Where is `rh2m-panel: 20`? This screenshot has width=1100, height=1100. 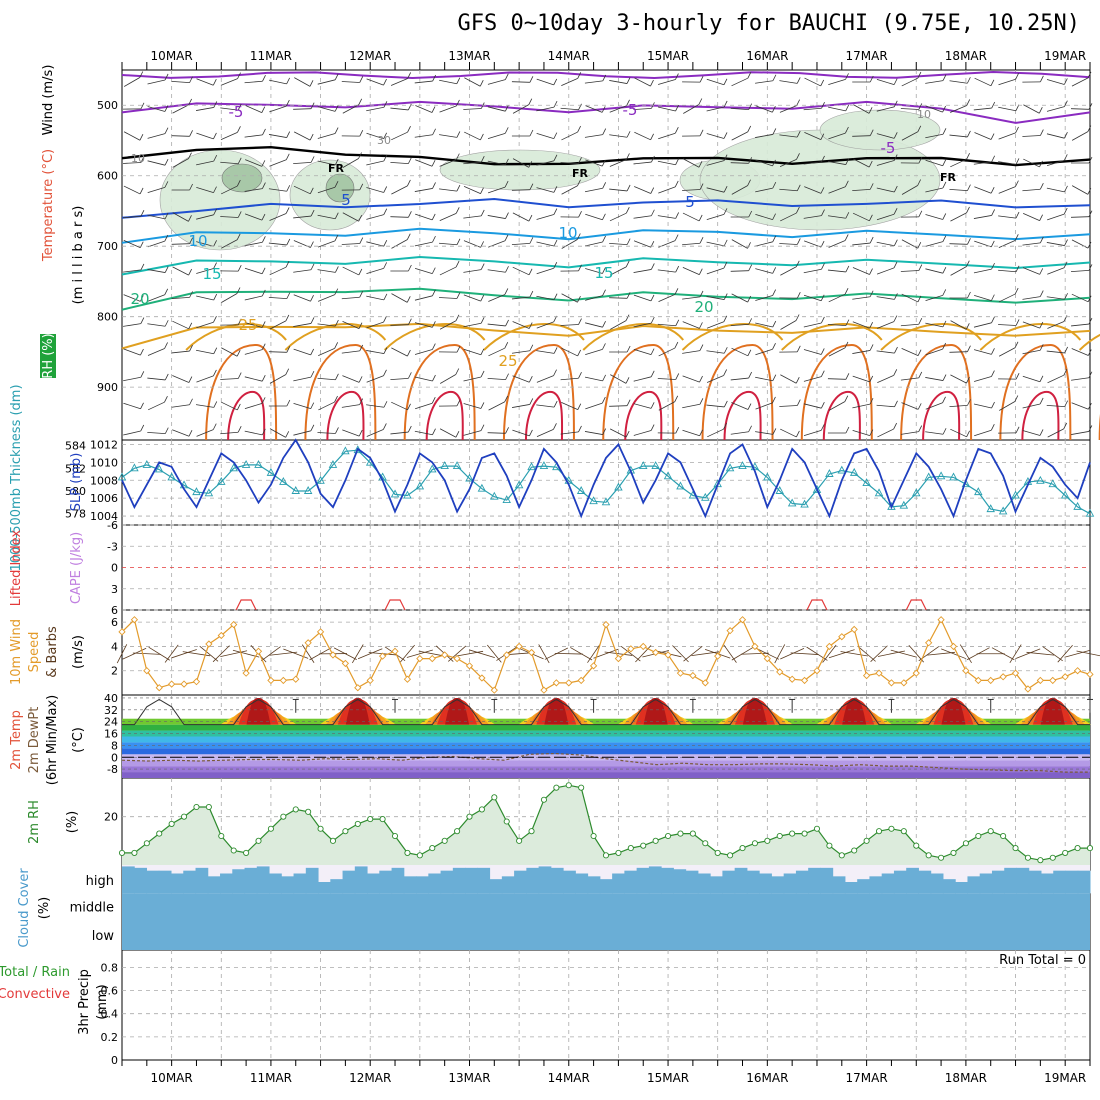 rh2m-panel: 20 is located at coordinates (599, 823).